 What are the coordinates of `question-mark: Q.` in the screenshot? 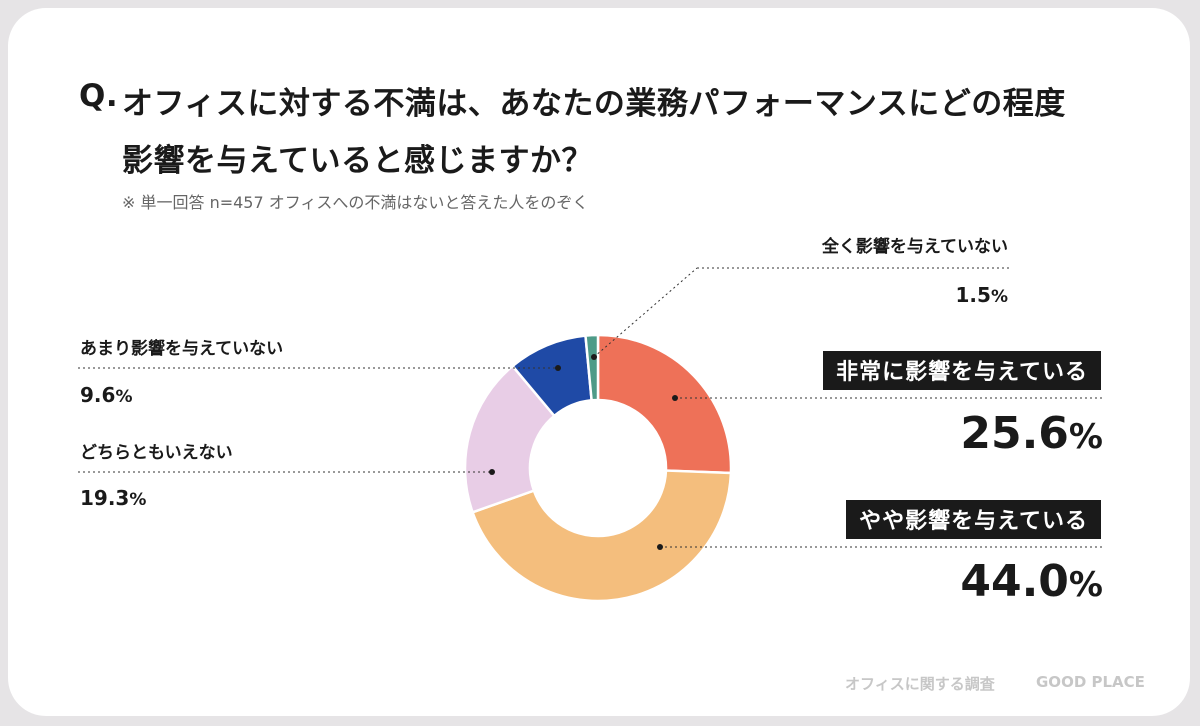 It's located at (99, 96).